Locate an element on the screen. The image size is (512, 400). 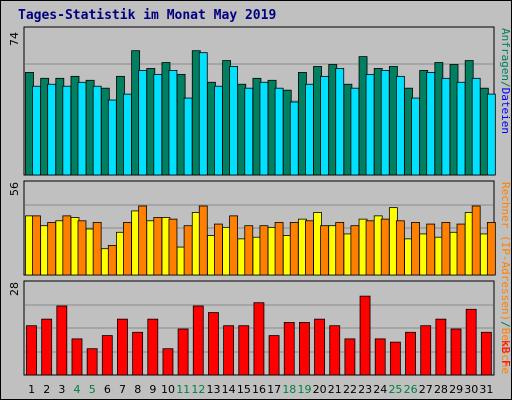
x-tick-label-day-27: 27 is located at coordinates (426, 389).